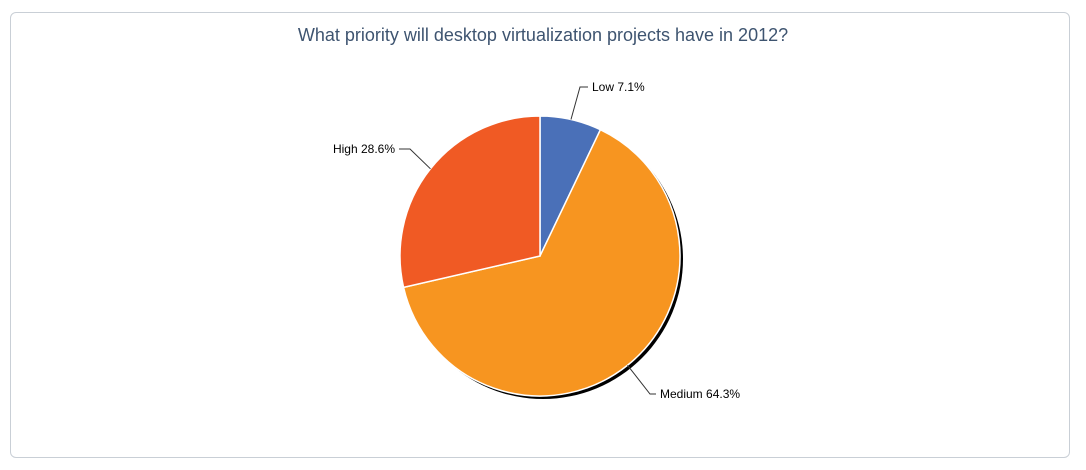 This screenshot has width=1086, height=470. I want to click on leader-line-medium, so click(641, 379).